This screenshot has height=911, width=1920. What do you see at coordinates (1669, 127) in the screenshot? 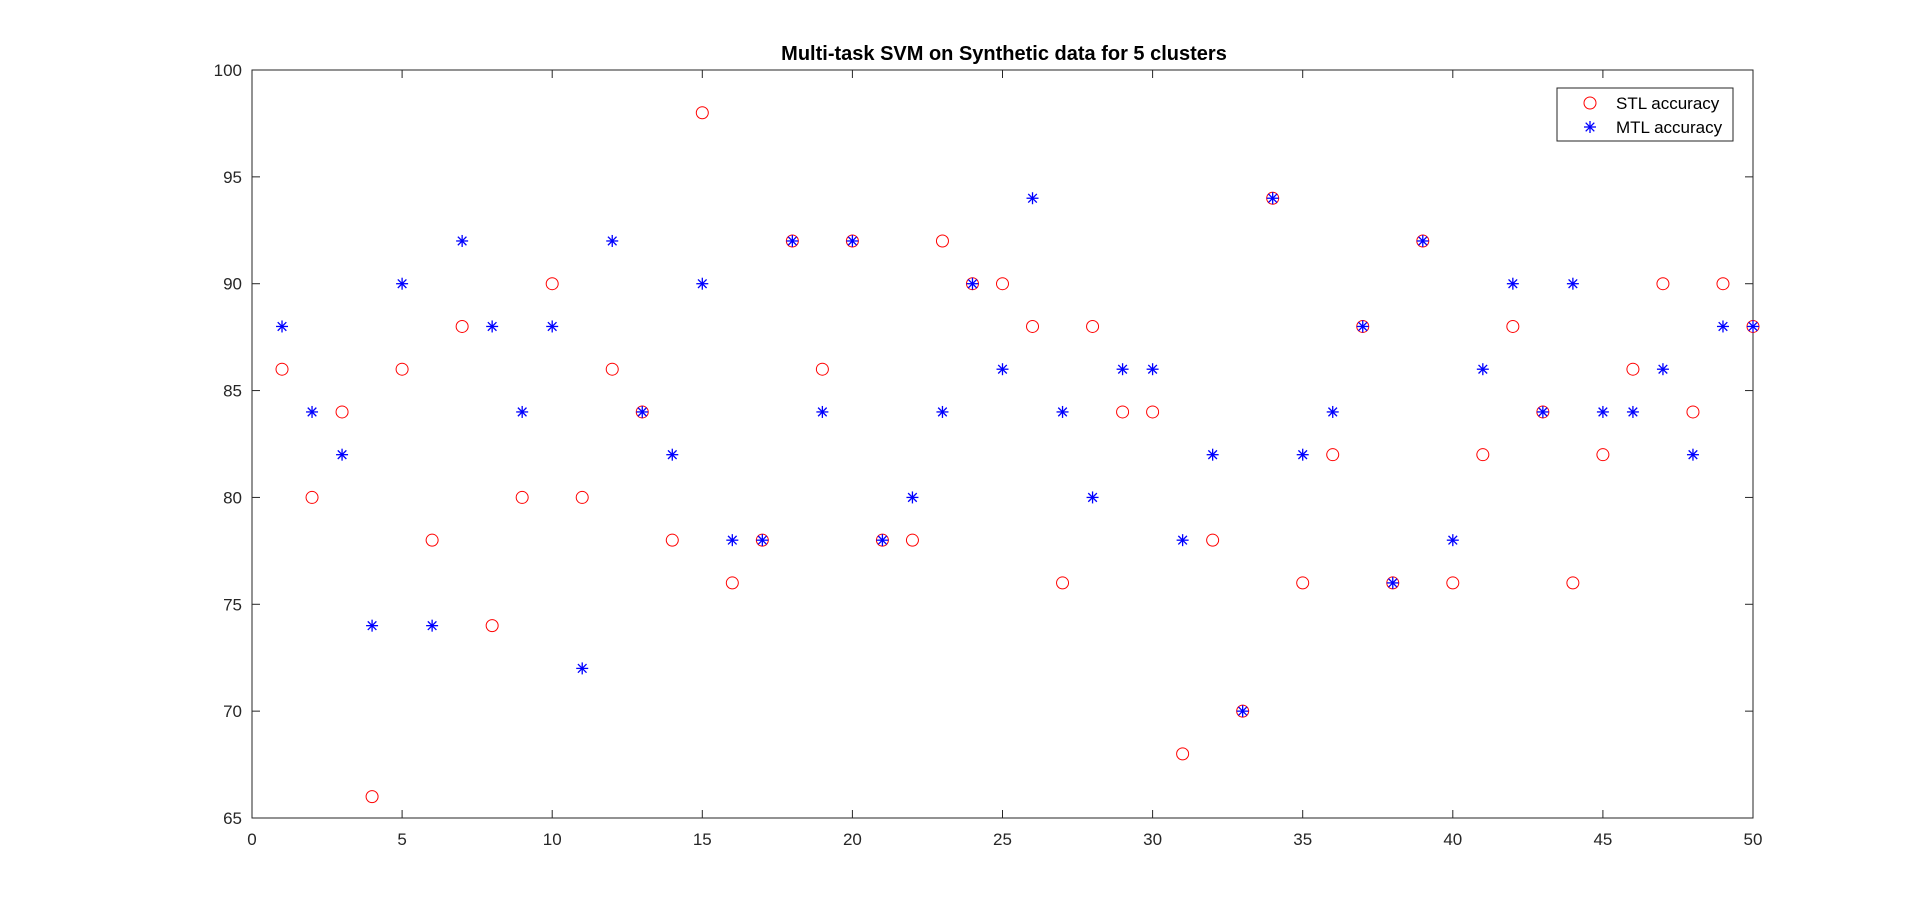
I see `legend-label: MTL accuracy` at bounding box center [1669, 127].